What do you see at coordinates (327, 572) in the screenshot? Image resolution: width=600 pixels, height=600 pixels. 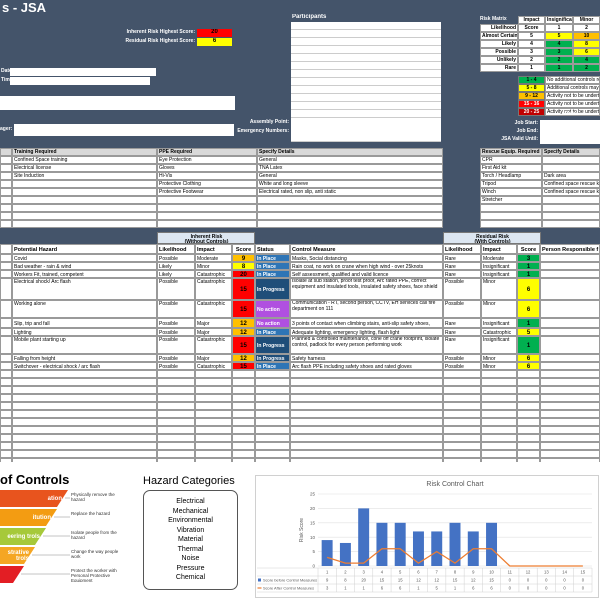 I see `x-tick-label: 1` at bounding box center [327, 572].